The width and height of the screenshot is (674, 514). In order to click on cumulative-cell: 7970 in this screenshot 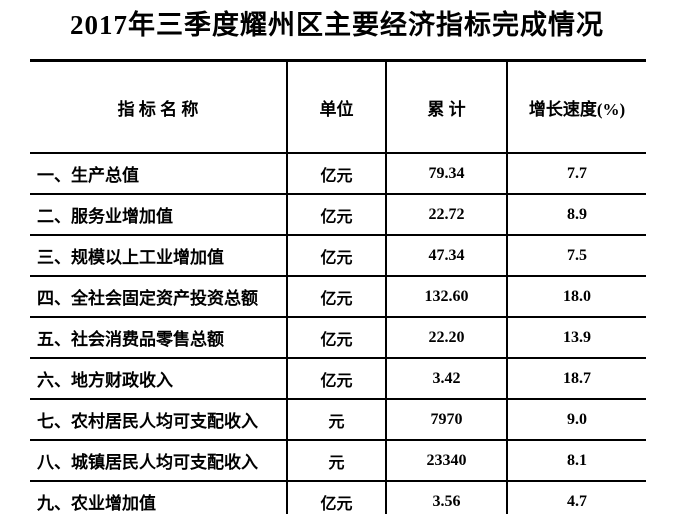, I will do `click(446, 420)`.